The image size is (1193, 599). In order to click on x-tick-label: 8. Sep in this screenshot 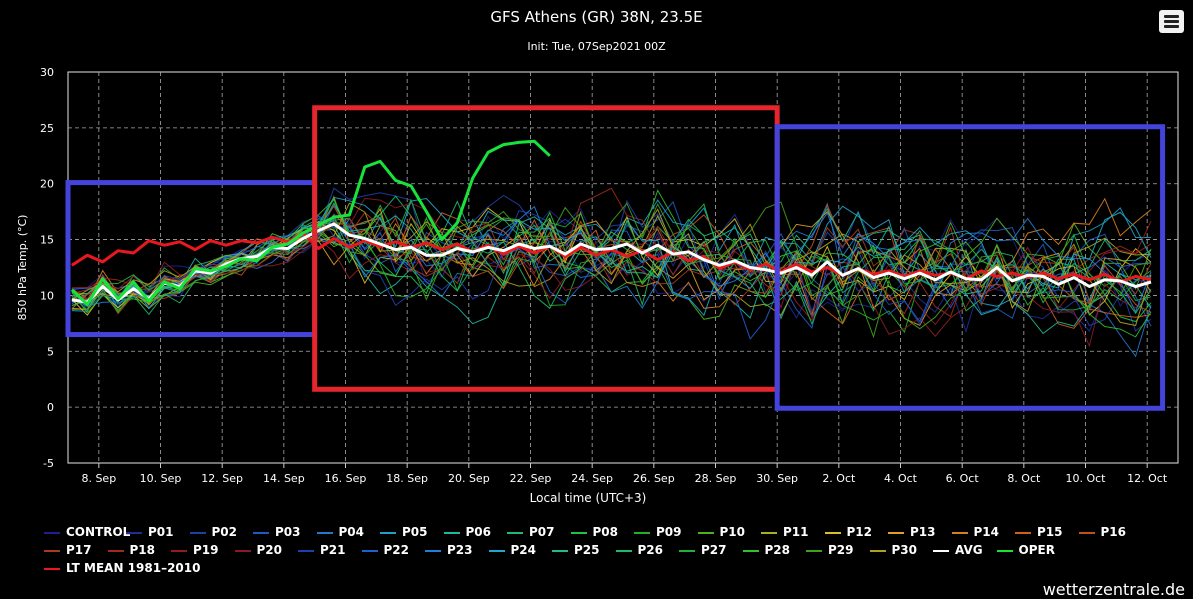, I will do `click(98, 478)`.